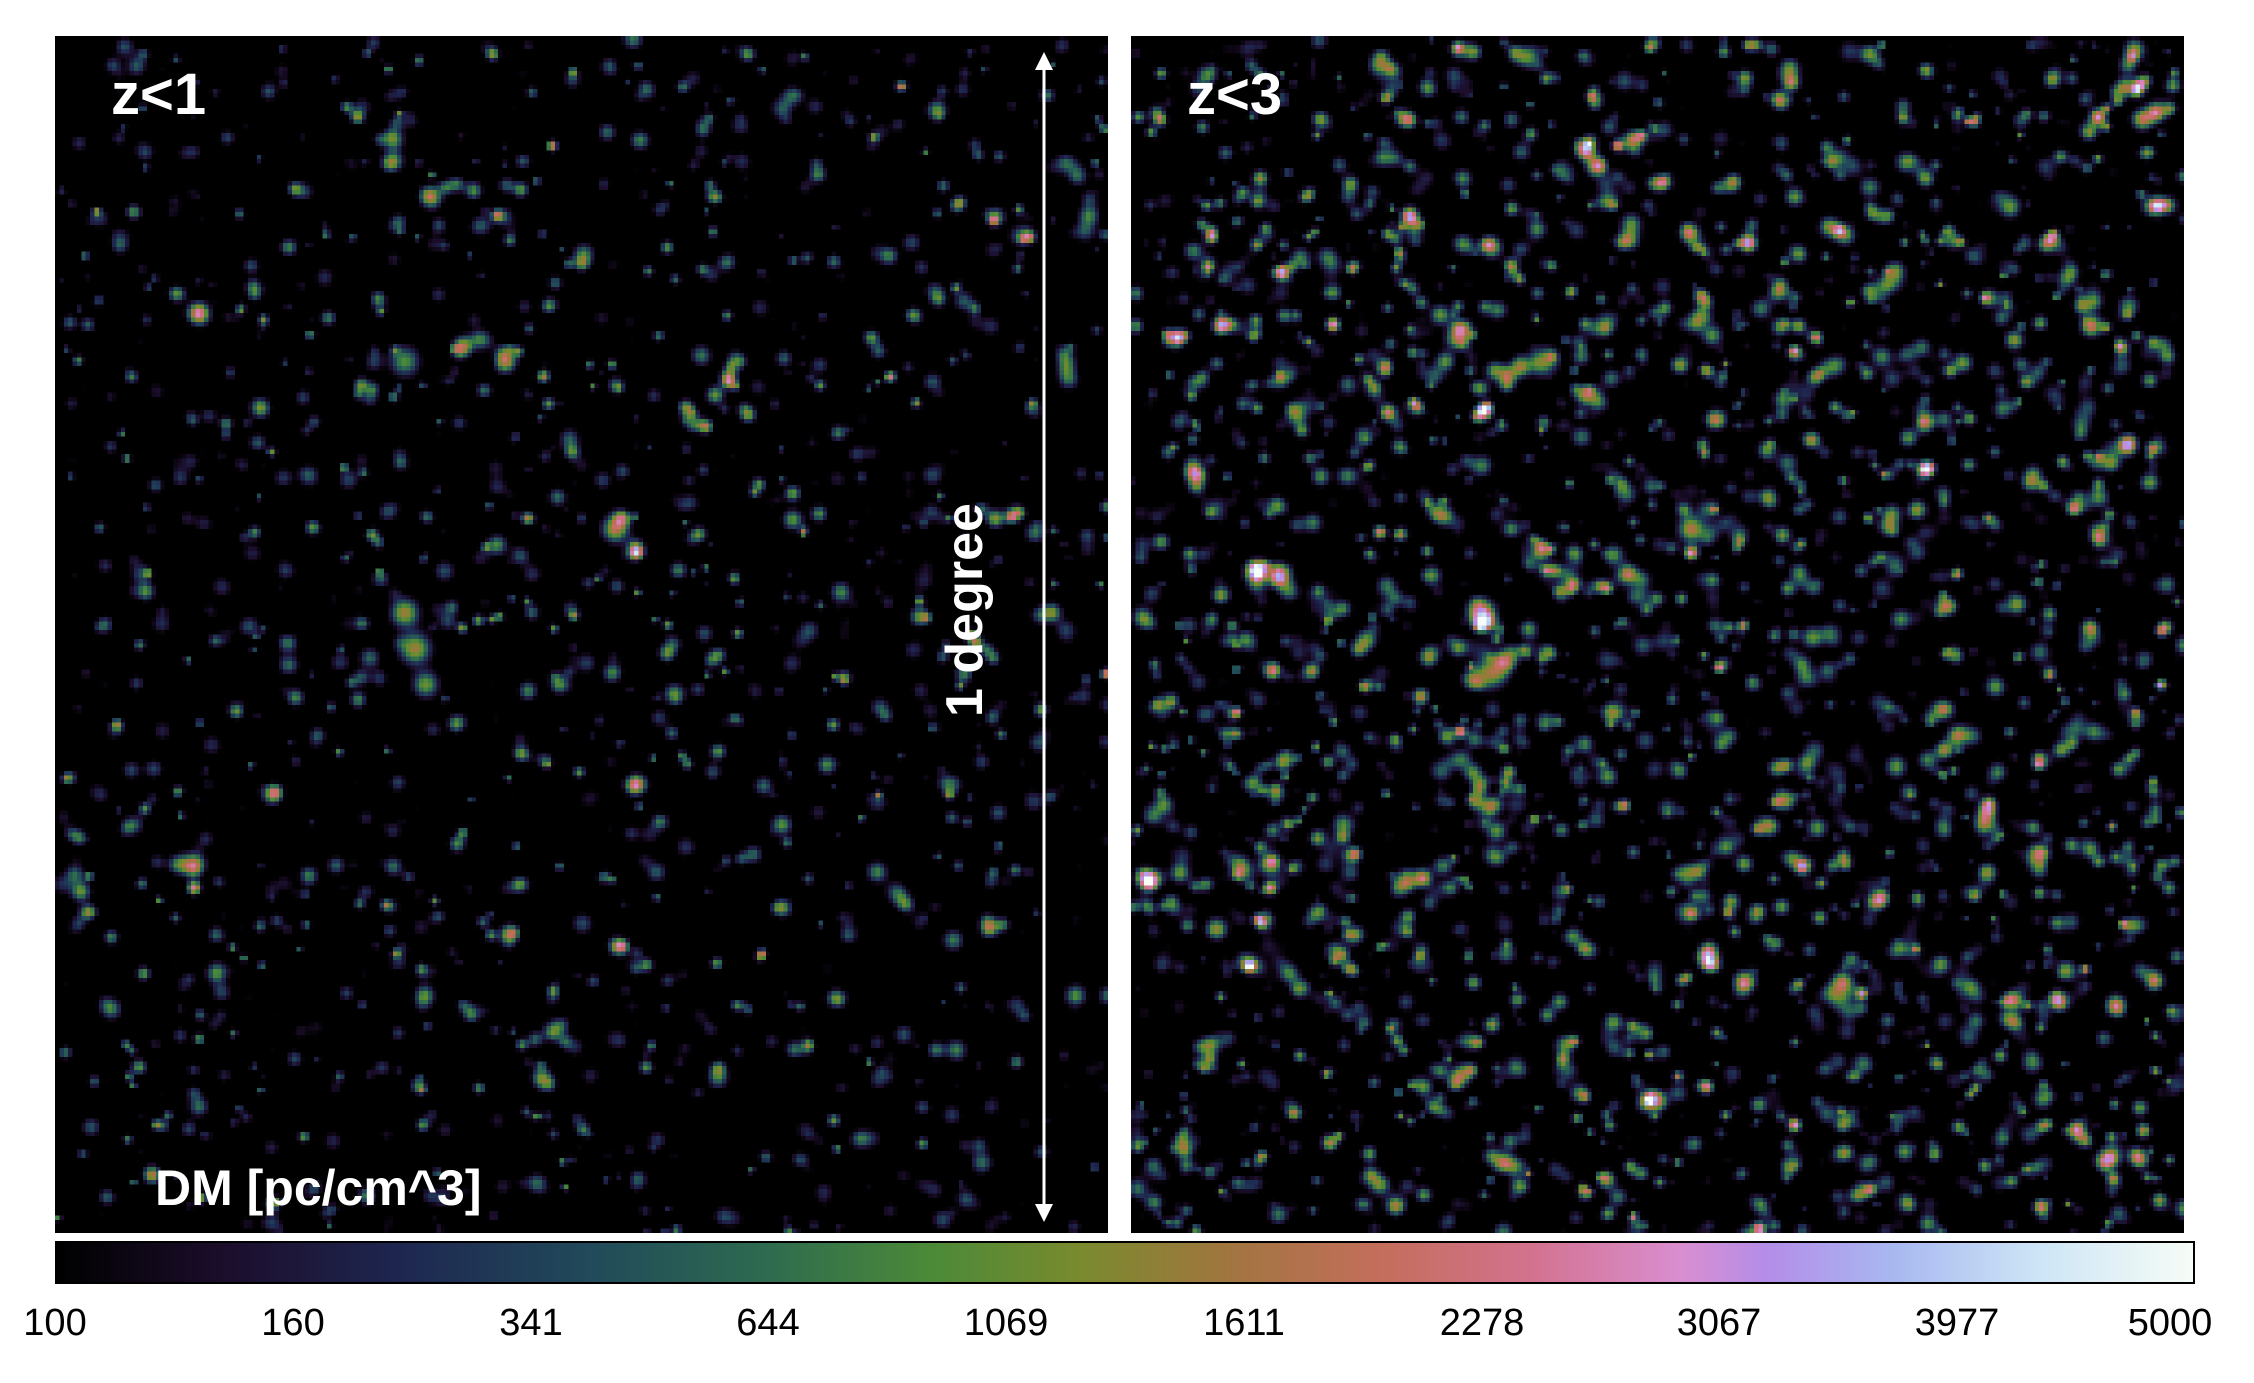 This screenshot has height=1383, width=2254. I want to click on colorbar-tick: 3067, so click(1719, 1323).